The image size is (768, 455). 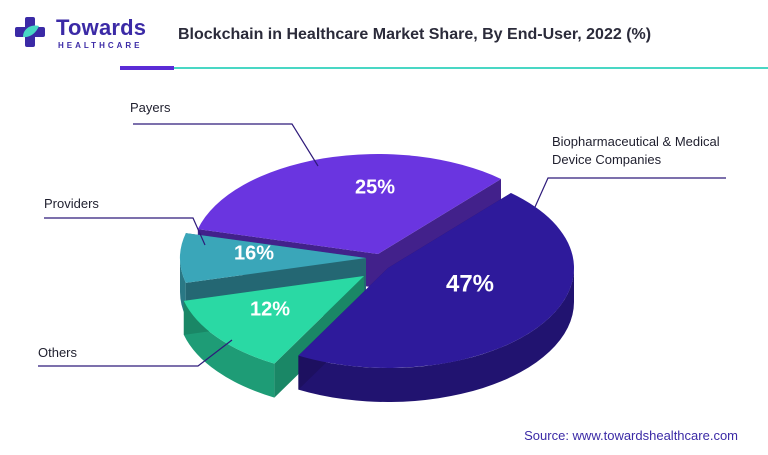 I want to click on header-rule-accent, so click(x=147, y=68).